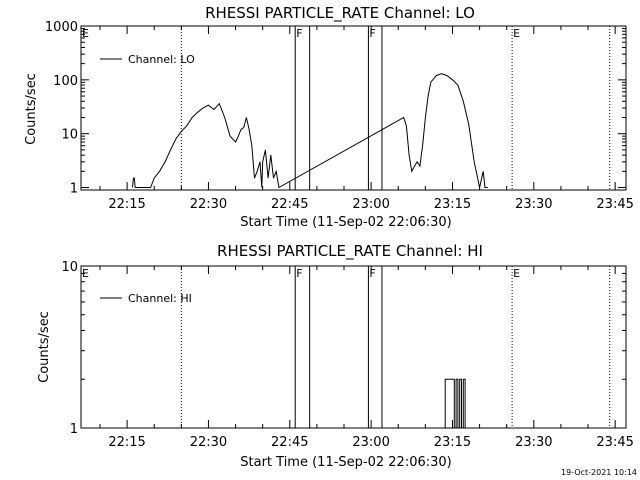 The height and width of the screenshot is (480, 640). Describe the element at coordinates (161, 59) in the screenshot. I see `legend-label: Channel: LO` at that location.